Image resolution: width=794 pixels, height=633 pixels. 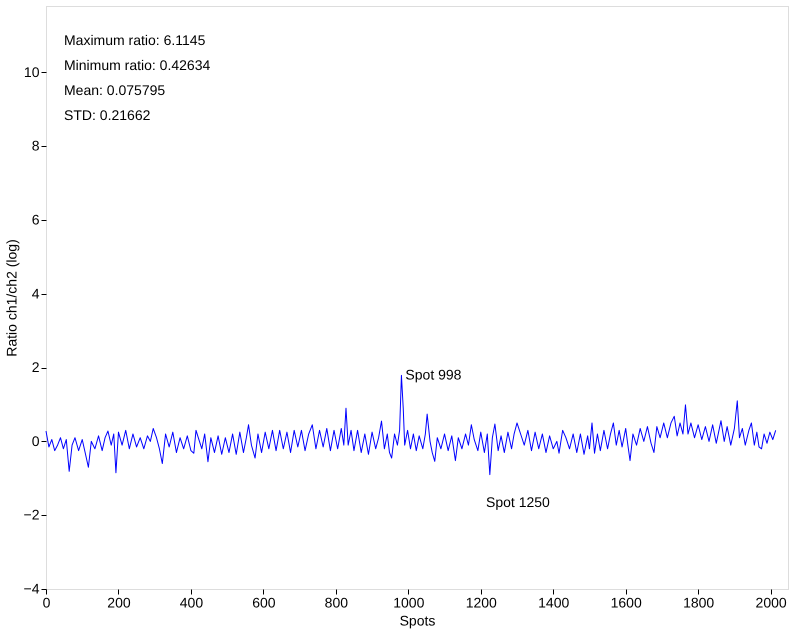 I want to click on y-tick-label: −2, so click(x=32, y=514).